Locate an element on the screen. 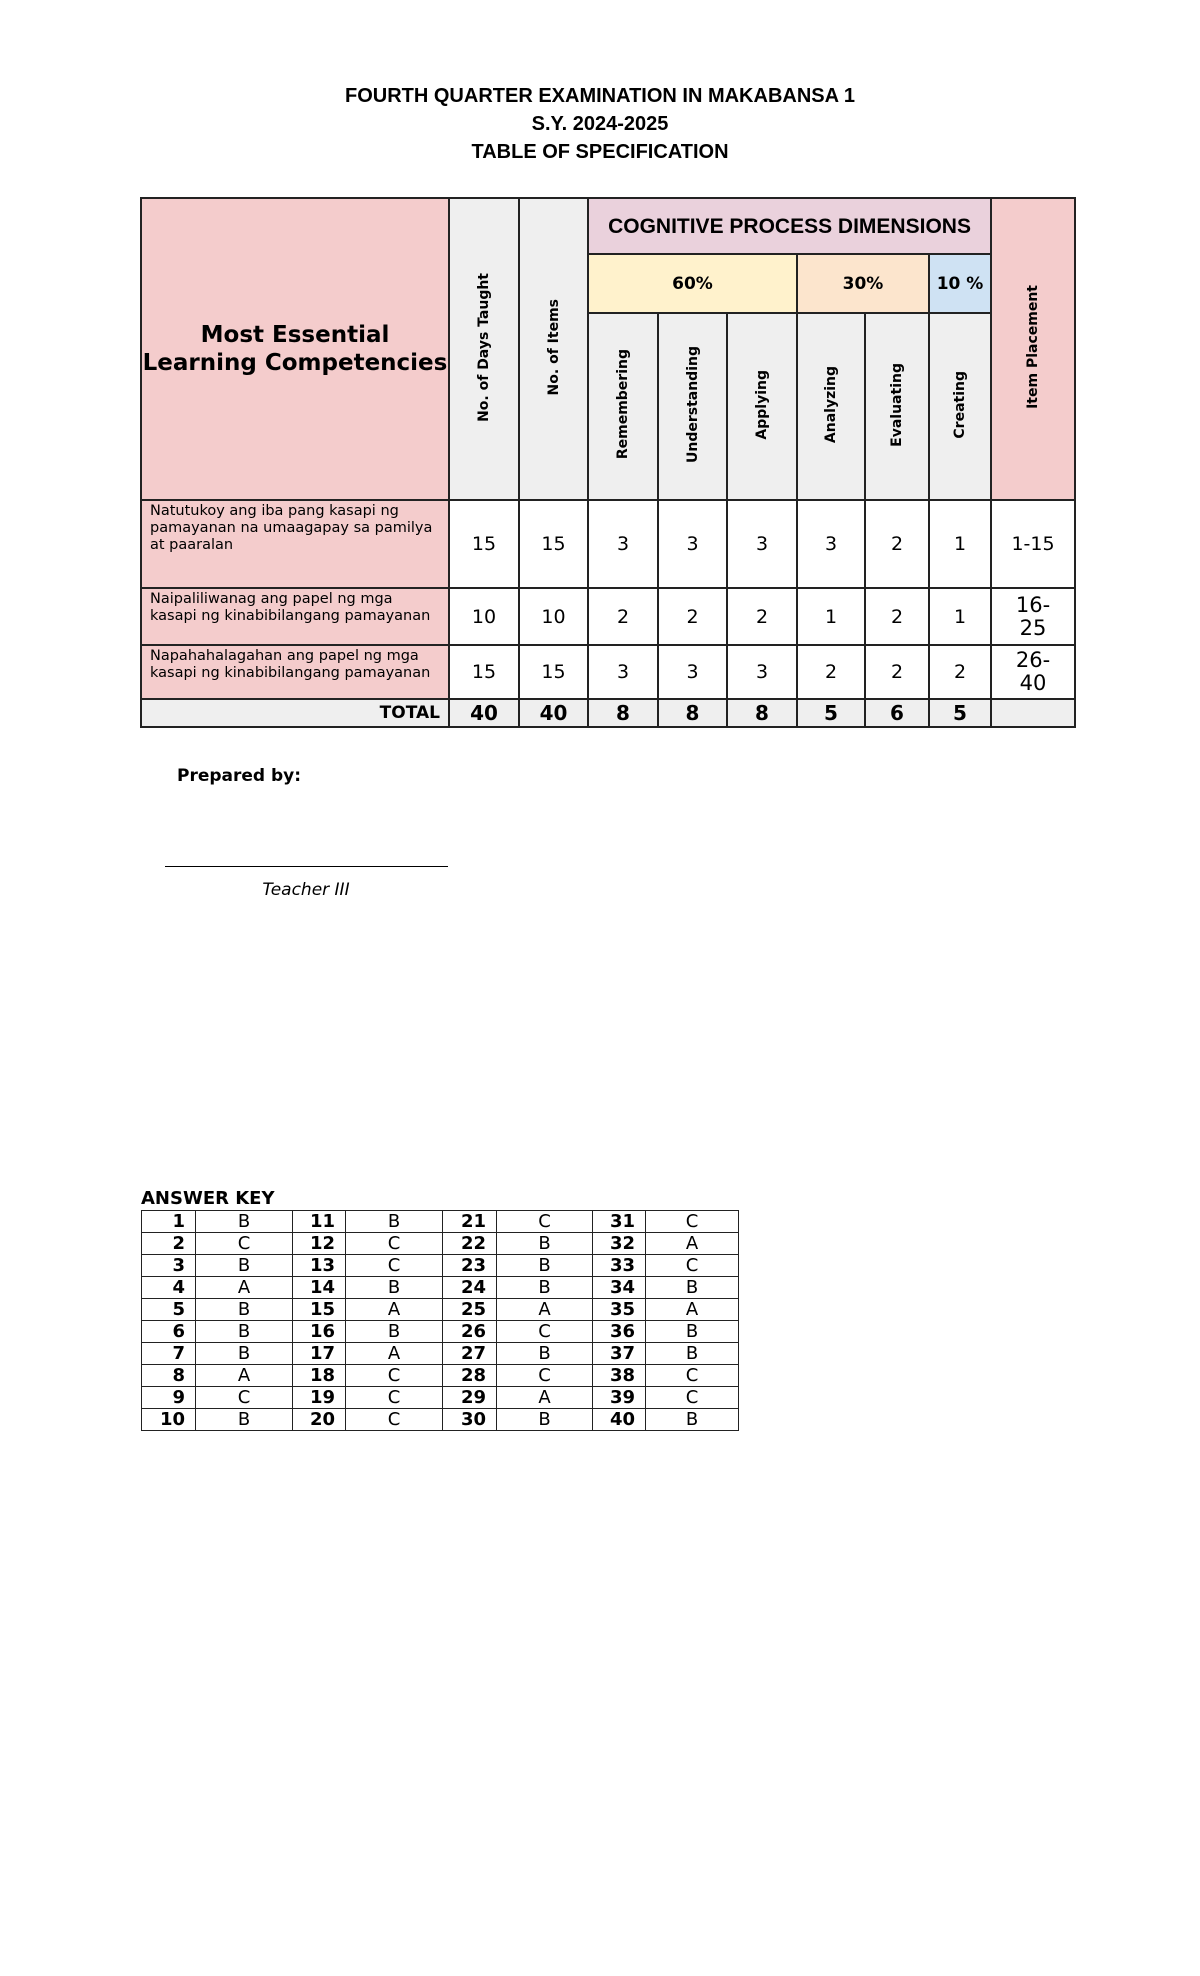 This screenshot has height=1976, width=1200. school-year: S.Y. 2024-2025 is located at coordinates (600, 124).